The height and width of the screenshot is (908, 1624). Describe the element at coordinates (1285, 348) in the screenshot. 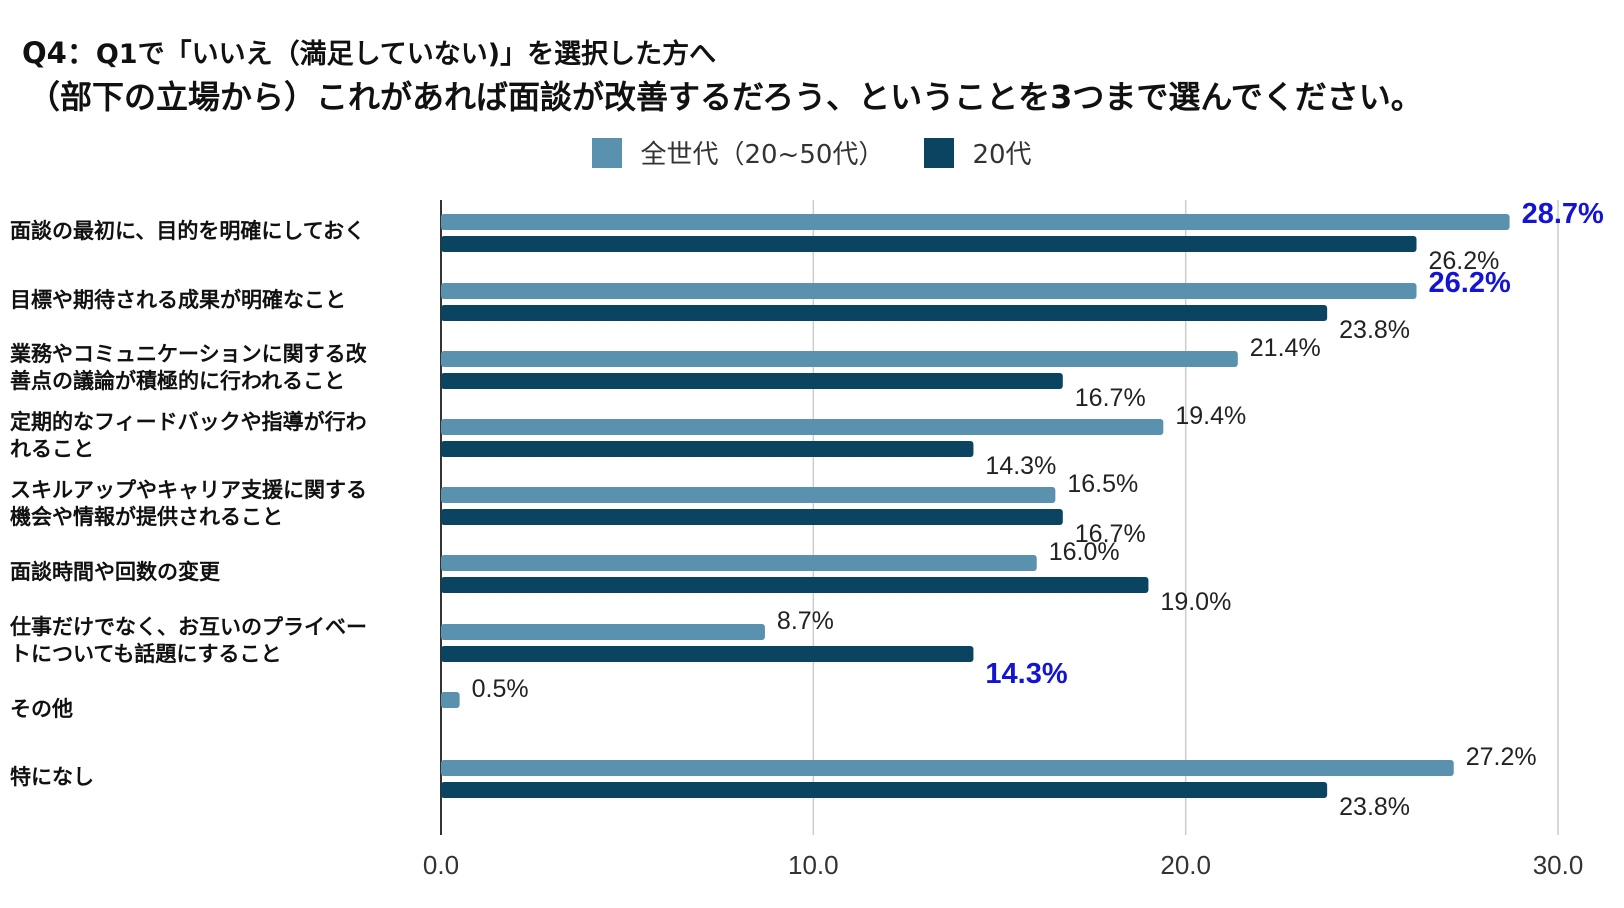

I see `data-label: 21.4%` at that location.